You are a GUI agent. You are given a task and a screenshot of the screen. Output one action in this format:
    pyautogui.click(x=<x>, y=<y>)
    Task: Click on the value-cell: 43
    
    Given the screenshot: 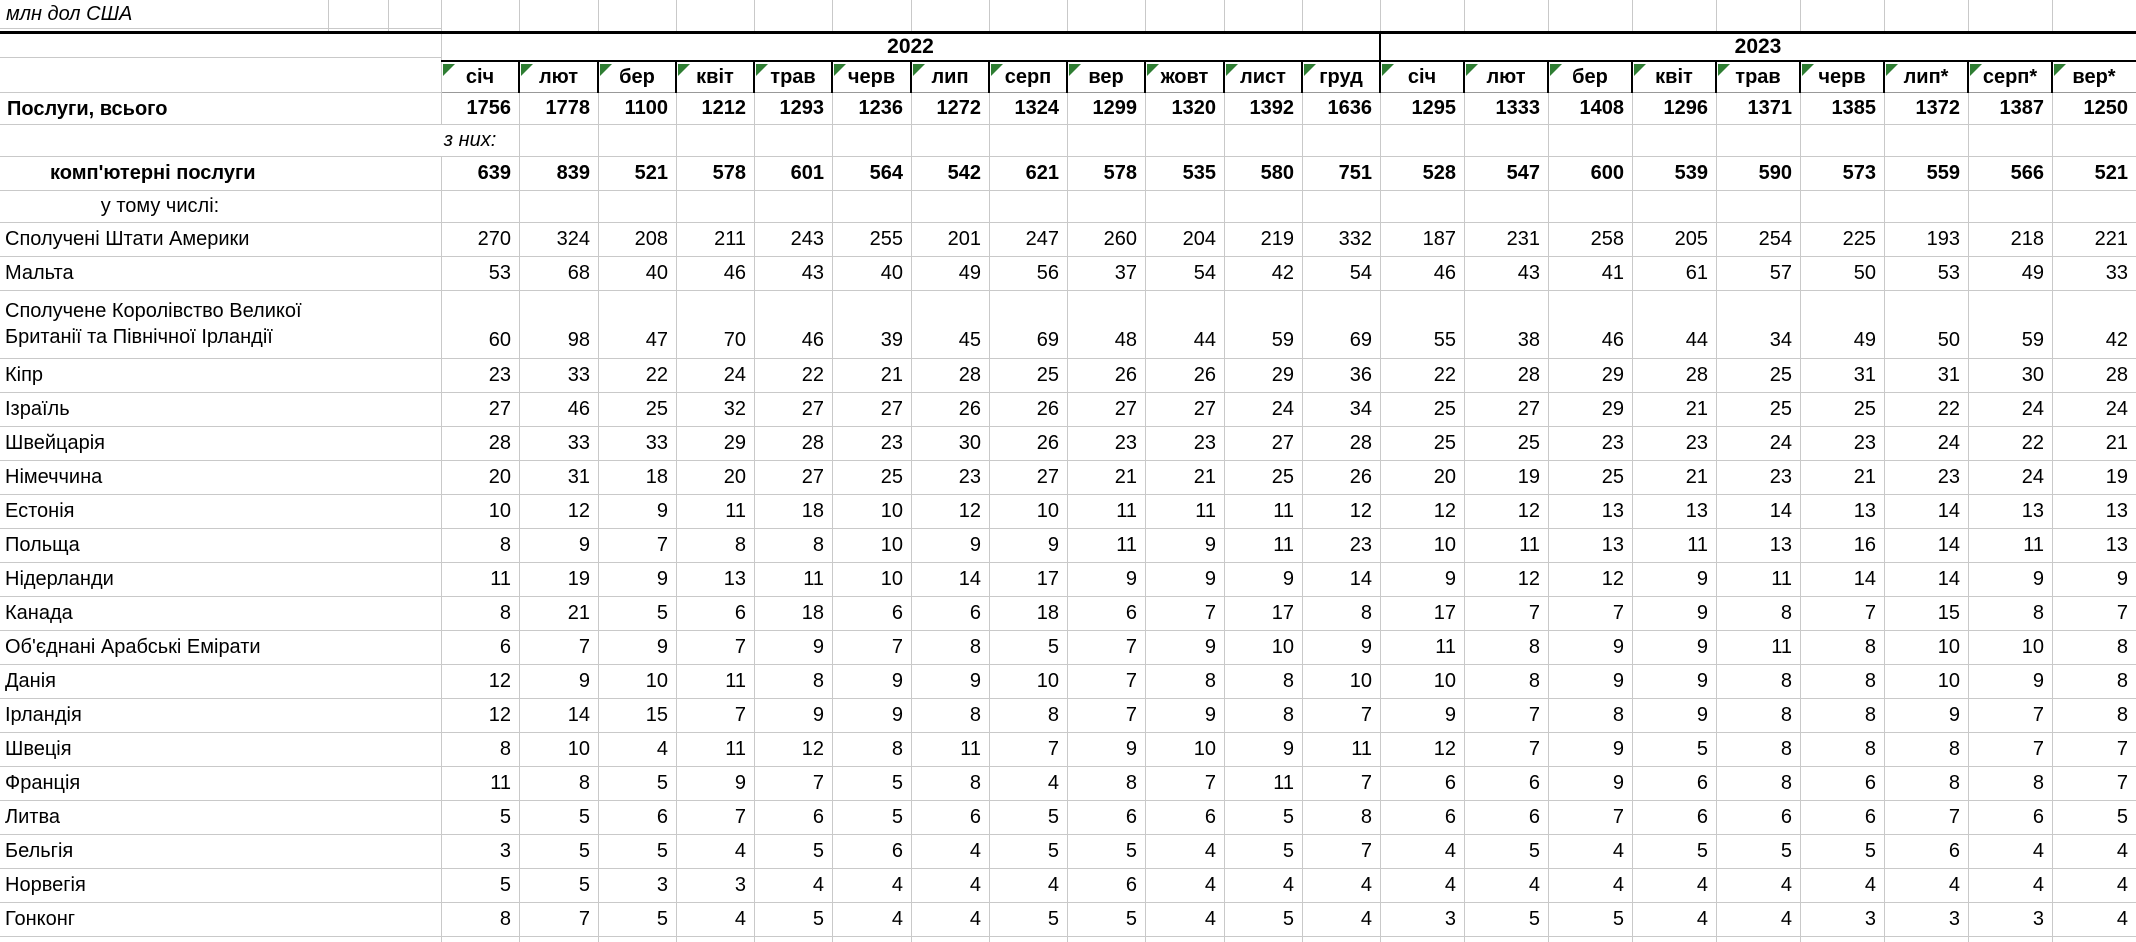 What is the action you would take?
    pyautogui.click(x=1528, y=272)
    